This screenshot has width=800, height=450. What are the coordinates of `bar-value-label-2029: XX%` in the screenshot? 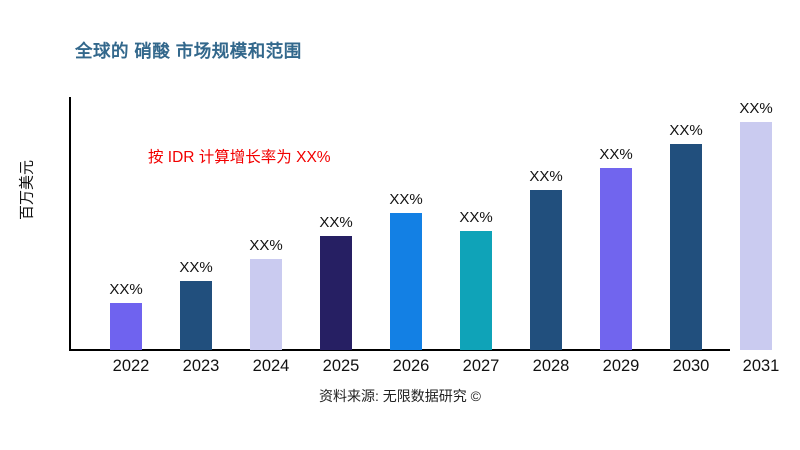 It's located at (616, 154).